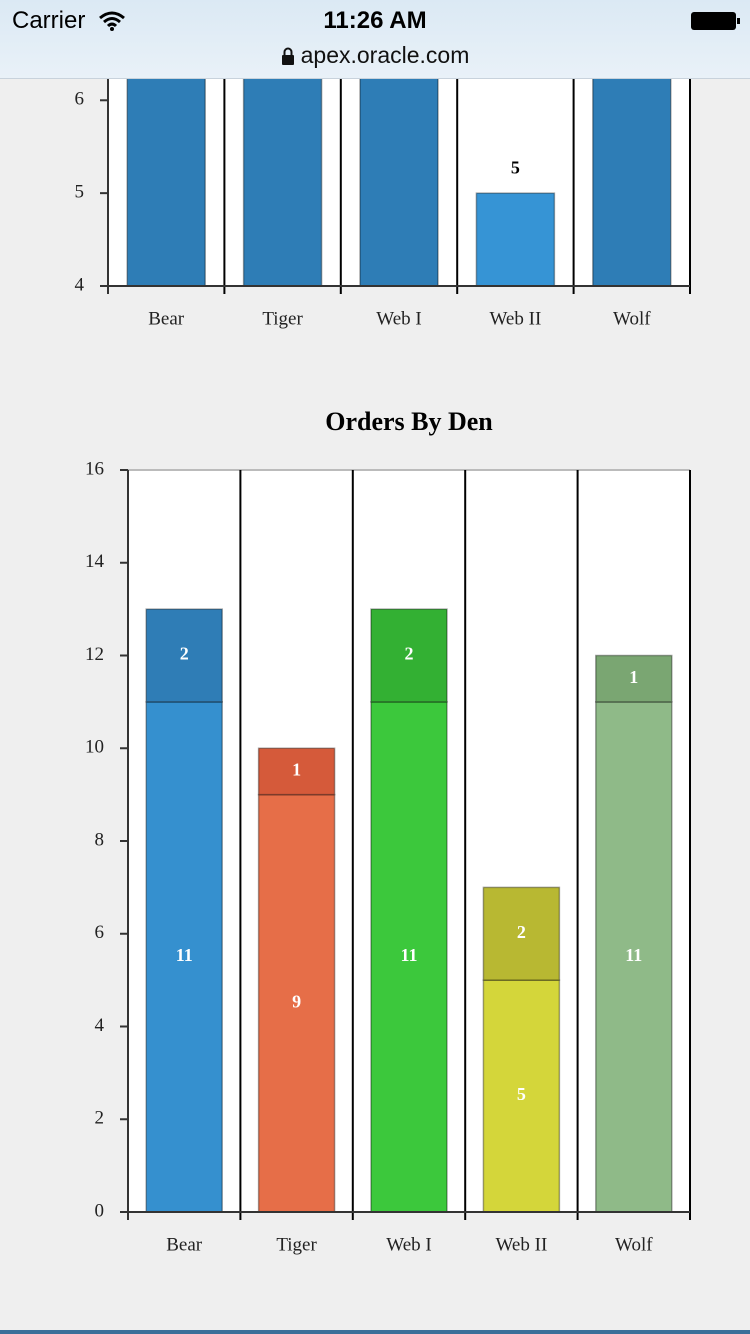  Describe the element at coordinates (95, 561) in the screenshot. I see `y-tick-label: 14` at that location.